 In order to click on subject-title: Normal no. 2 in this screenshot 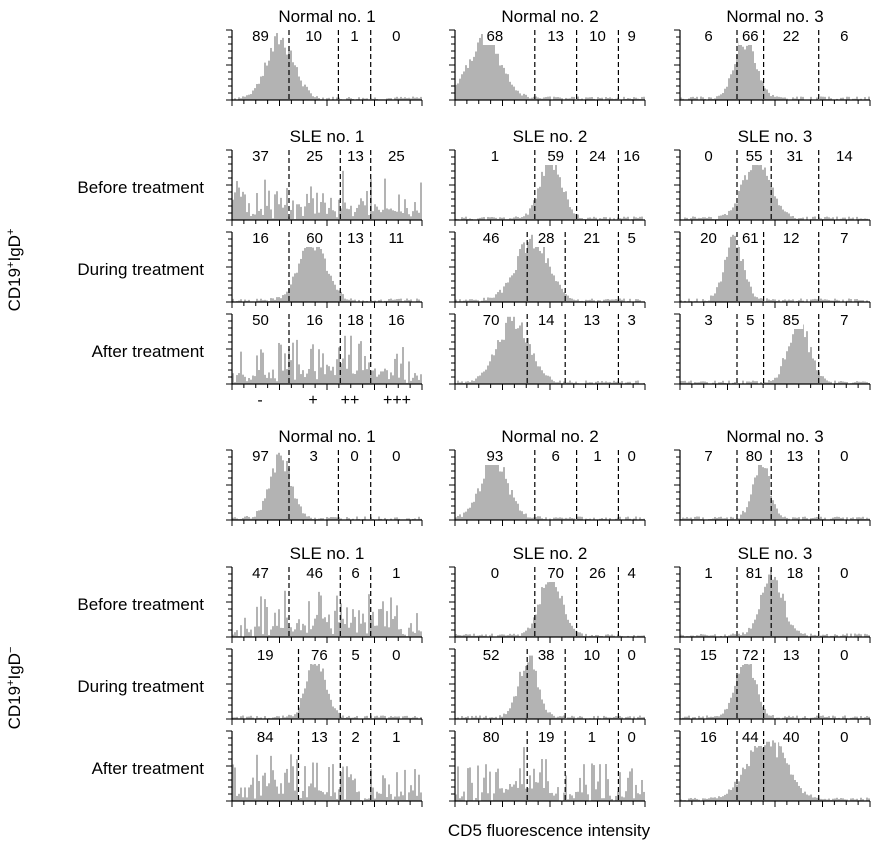, I will do `click(549, 436)`.